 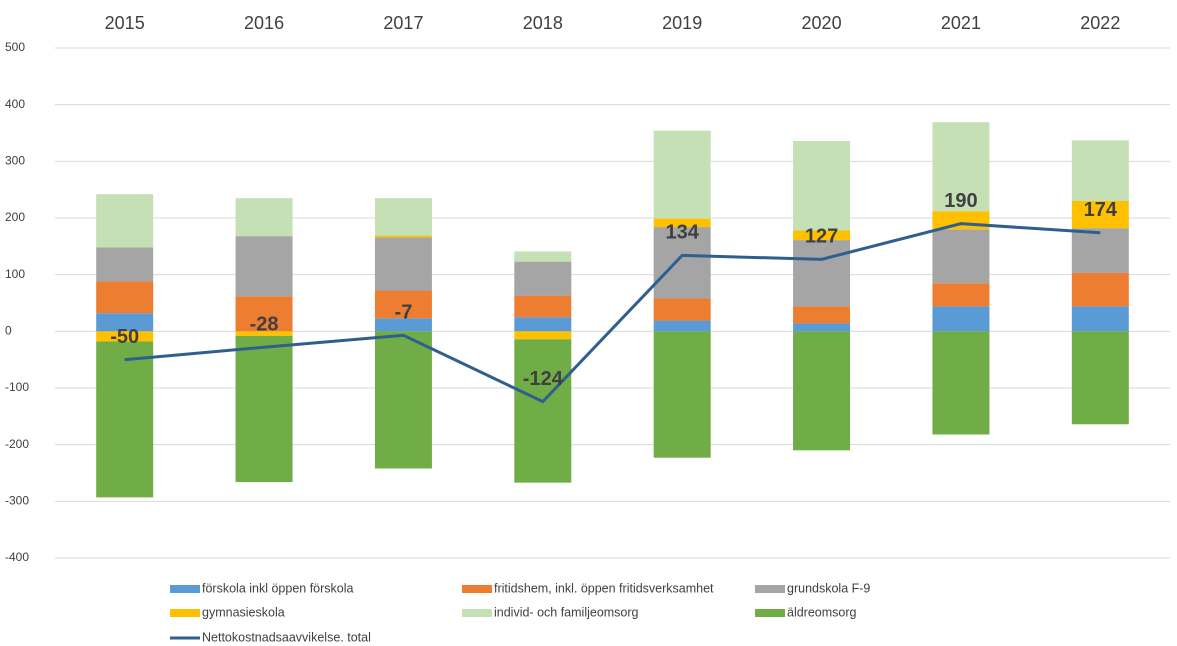 I want to click on y-tick-label: -100, so click(x=17, y=387).